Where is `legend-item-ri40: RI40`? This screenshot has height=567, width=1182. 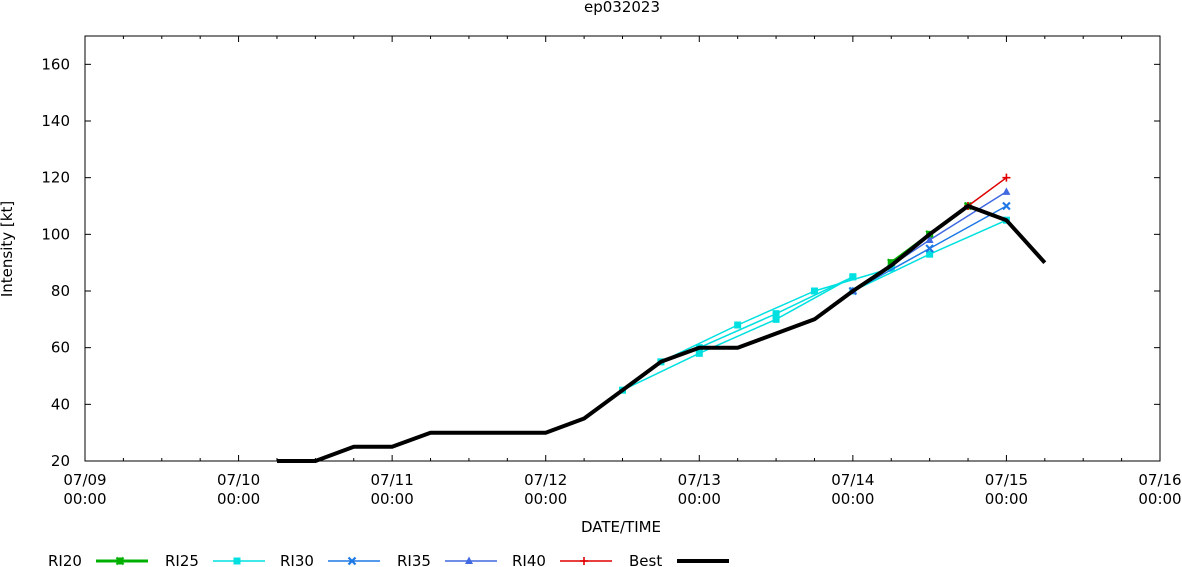
legend-item-ri40: RI40 is located at coordinates (562, 559).